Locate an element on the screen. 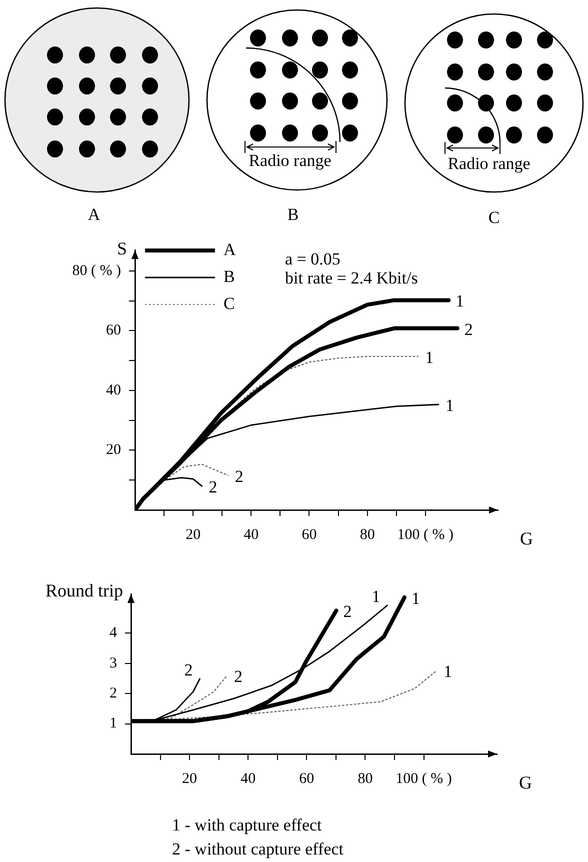 Image resolution: width=588 pixels, height=862 pixels. y-tick-label: 80 ( % ) is located at coordinates (96, 270).